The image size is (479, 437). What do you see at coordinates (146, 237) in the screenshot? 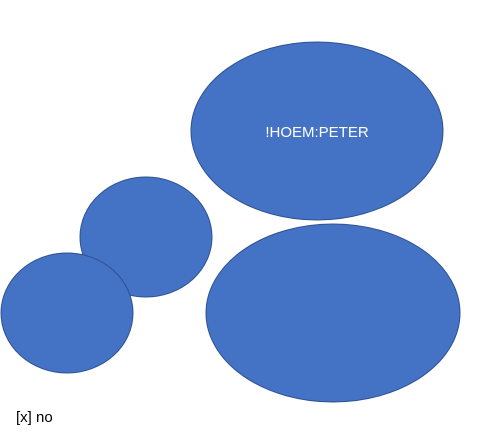
I see `circle-middle-left` at bounding box center [146, 237].